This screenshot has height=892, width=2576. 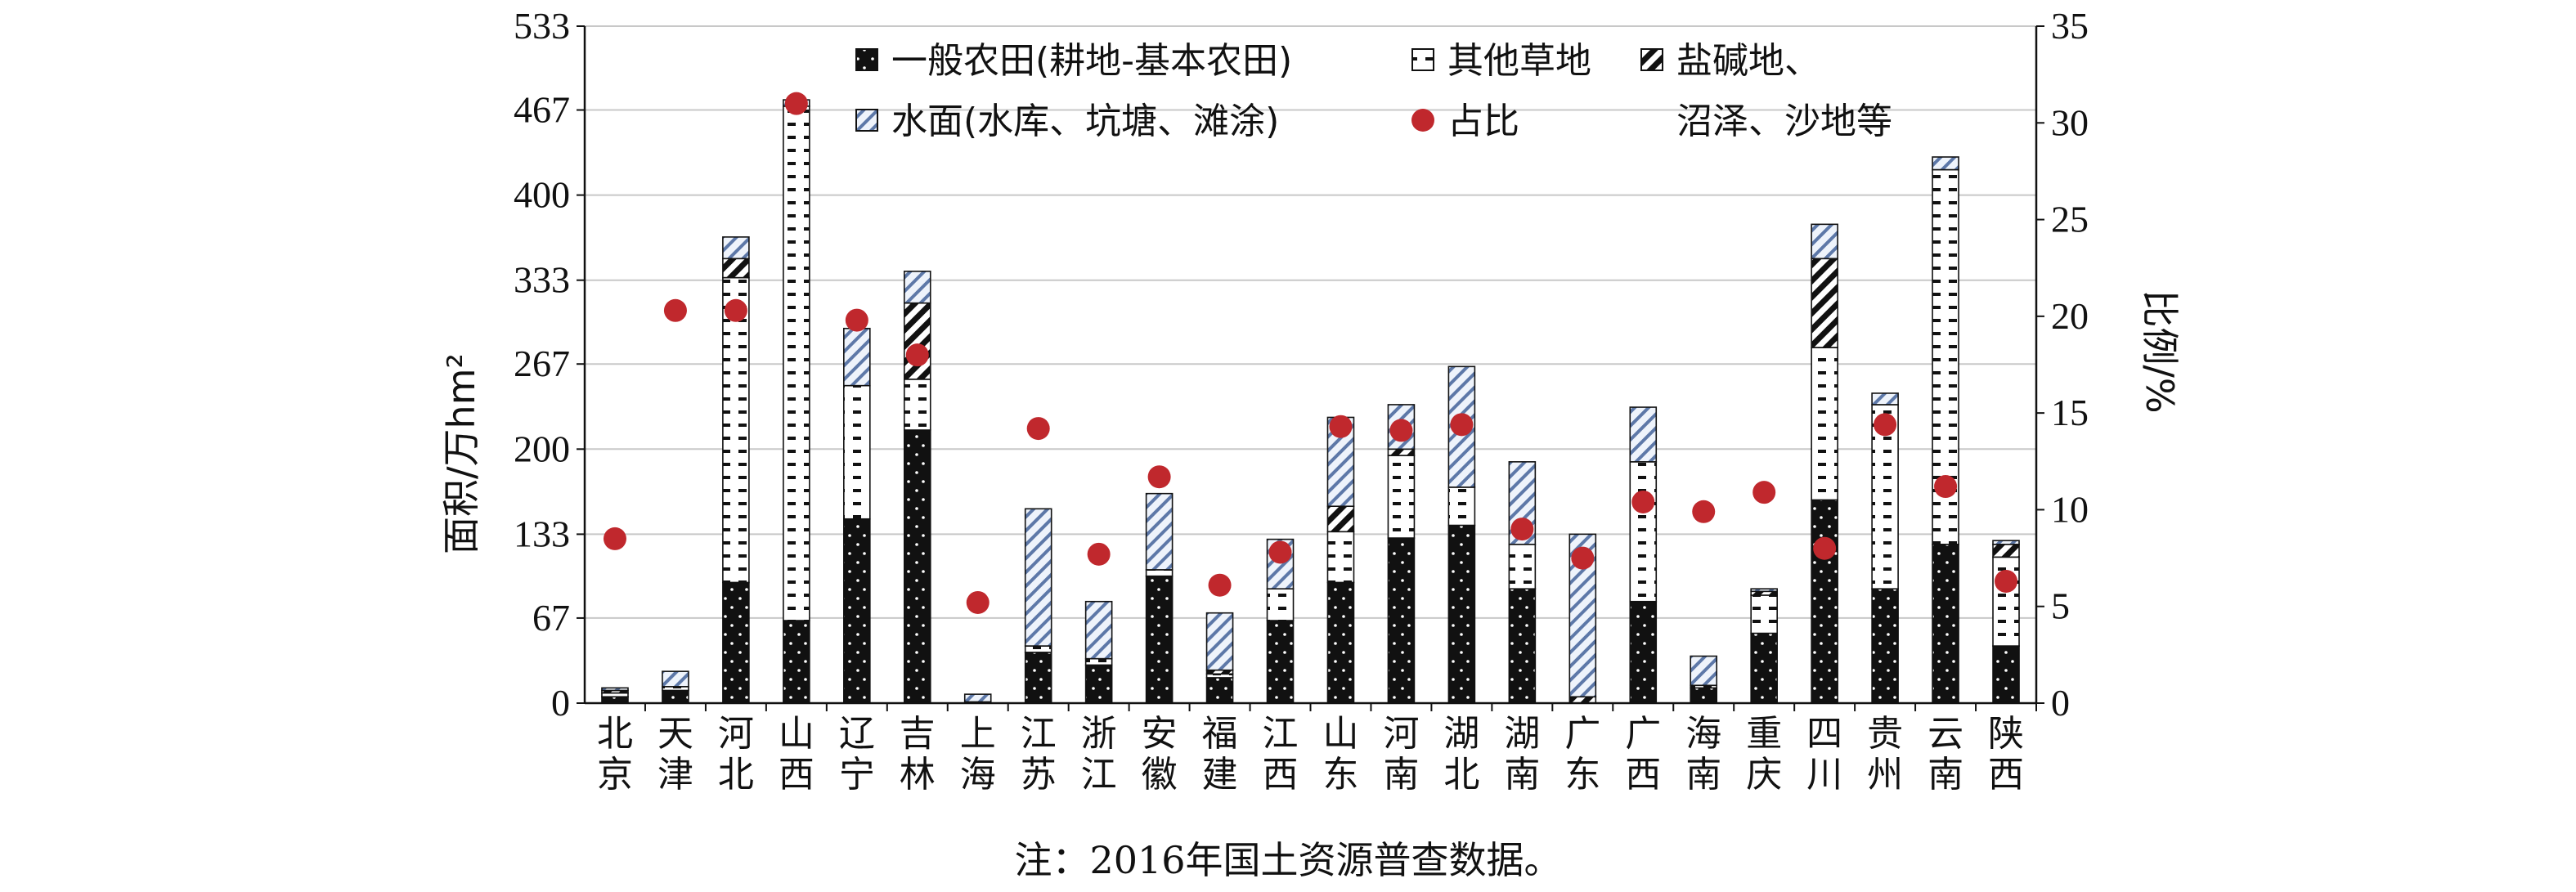 I want to click on x-tick-label: 北京, so click(x=615, y=754).